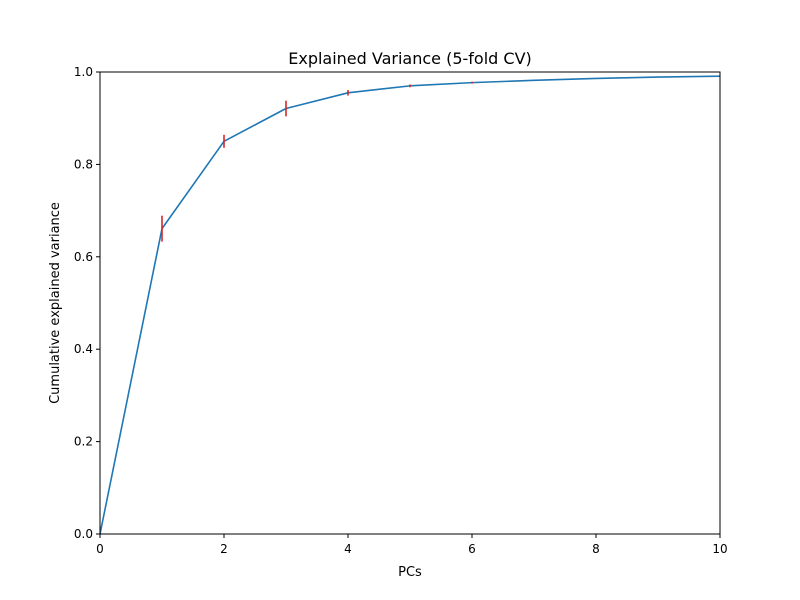 This screenshot has height=600, width=800. I want to click on x-axis-label: PCs, so click(410, 572).